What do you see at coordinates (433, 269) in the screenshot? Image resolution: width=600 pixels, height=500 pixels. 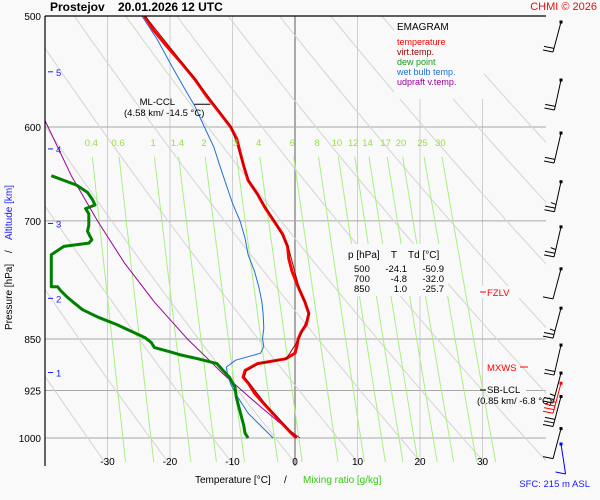 I see `table-cell: -50.9` at bounding box center [433, 269].